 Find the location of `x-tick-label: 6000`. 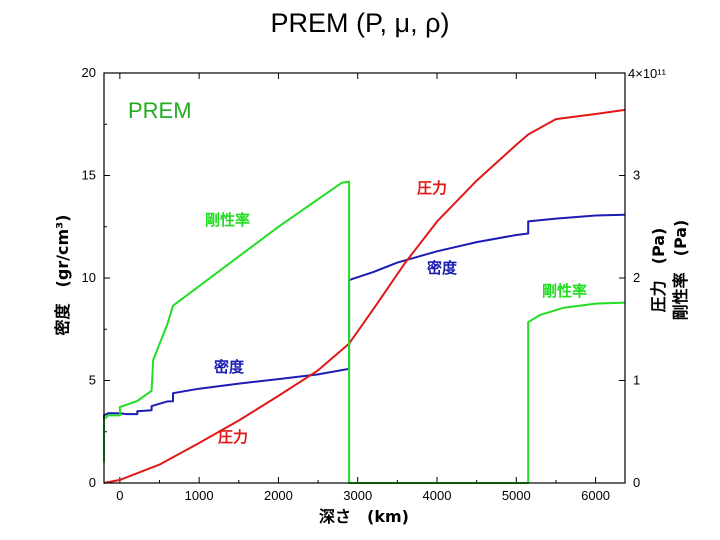

x-tick-label: 6000 is located at coordinates (595, 495).